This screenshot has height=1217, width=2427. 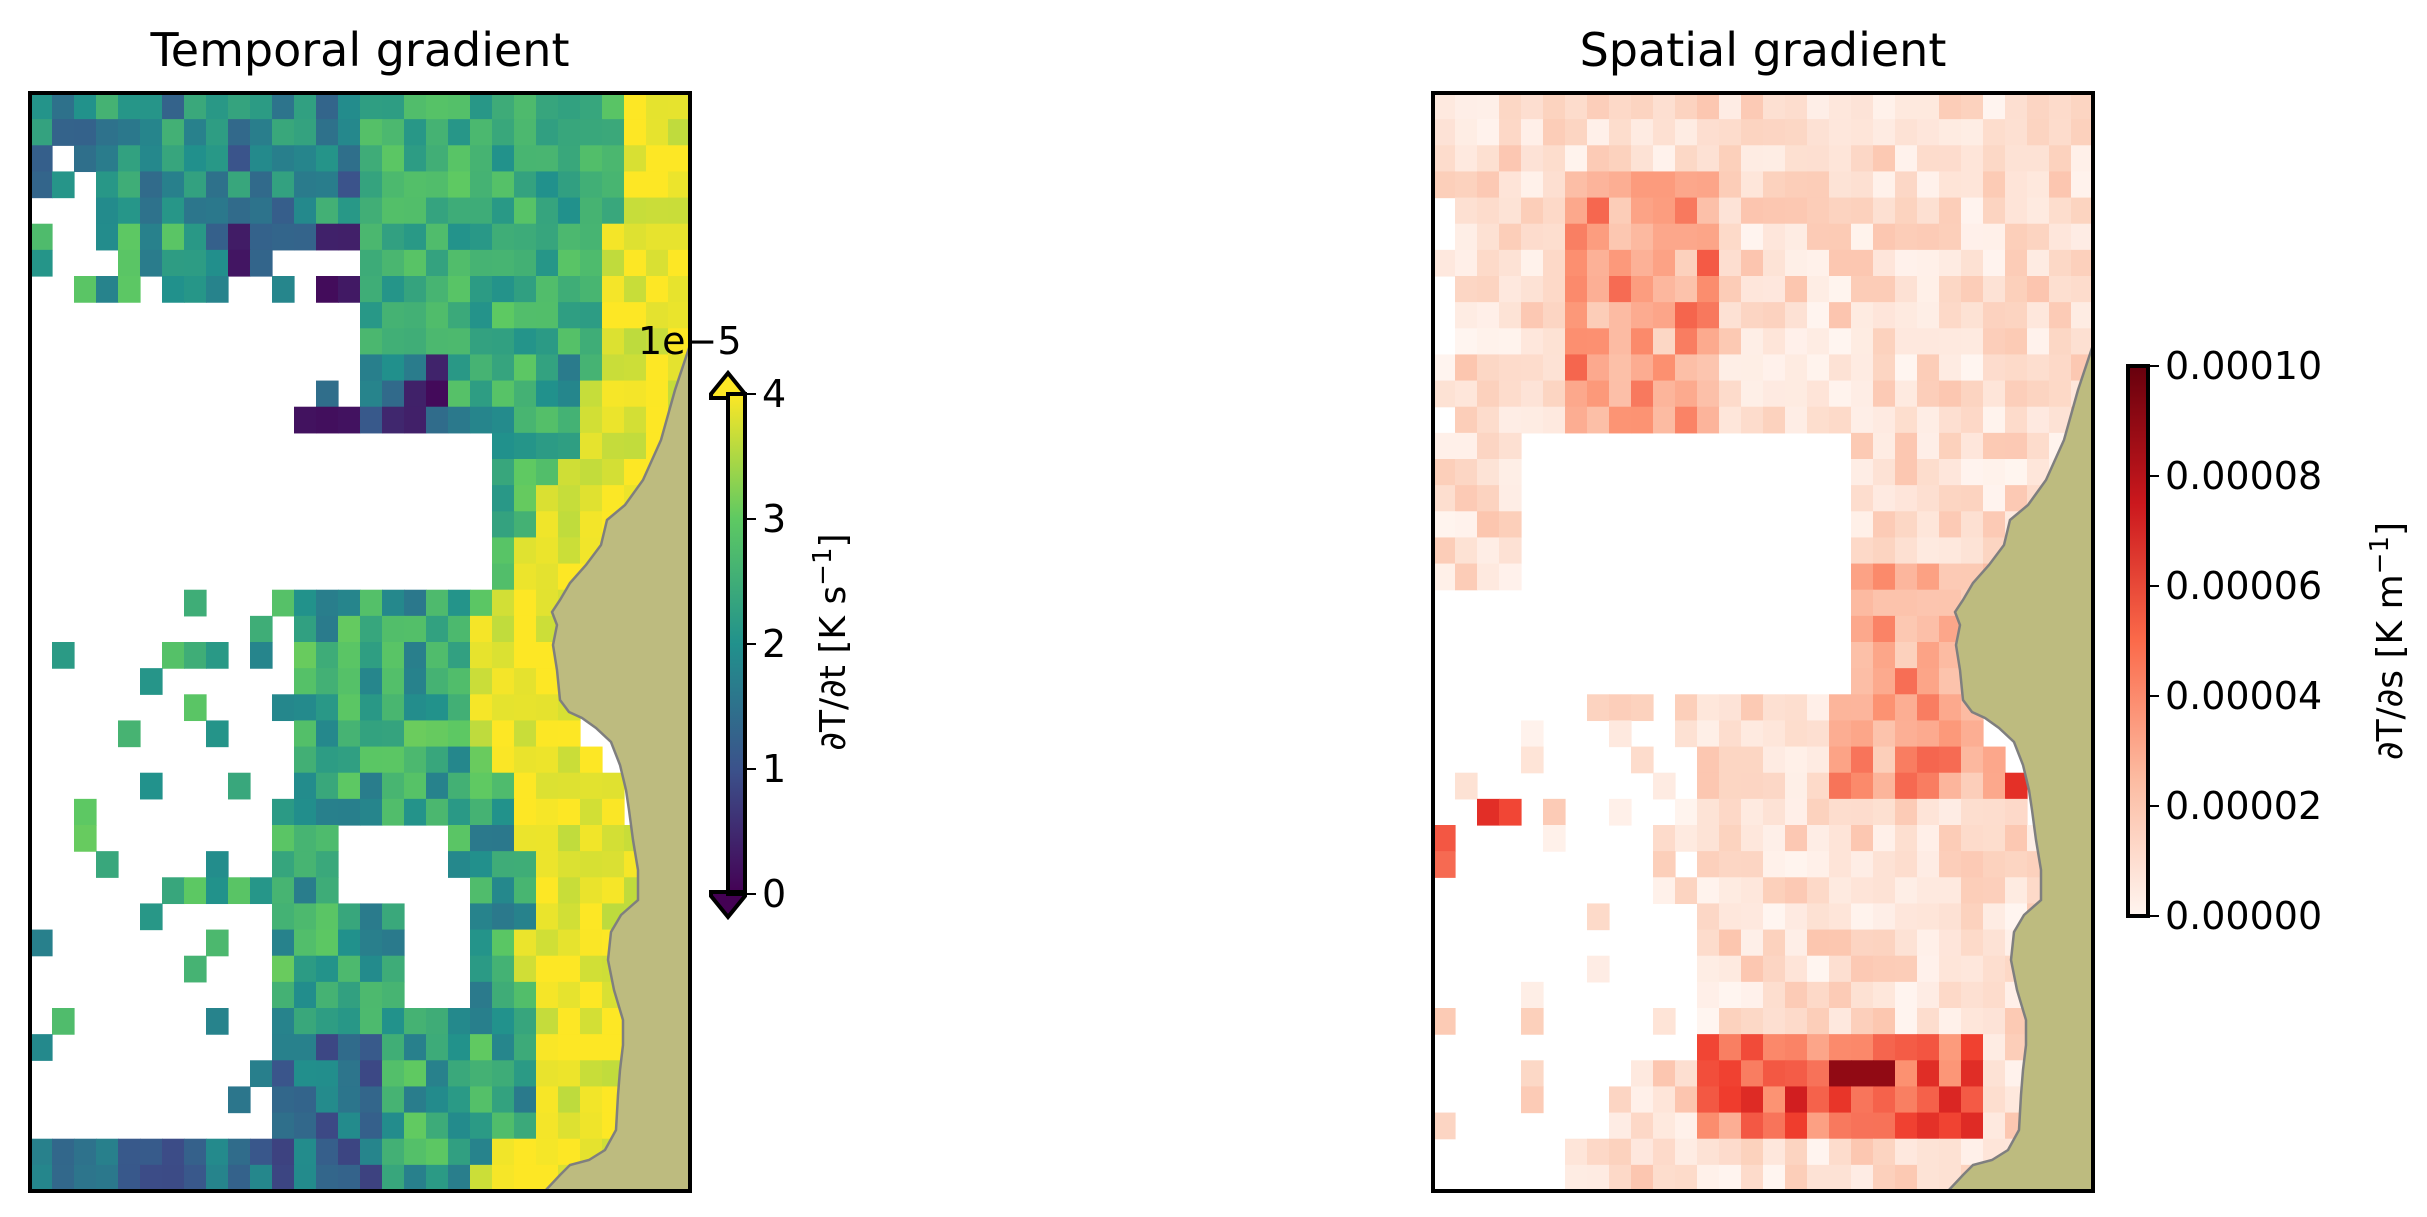 What do you see at coordinates (2243, 806) in the screenshot?
I see `colorbar-tick-label: 0.00002` at bounding box center [2243, 806].